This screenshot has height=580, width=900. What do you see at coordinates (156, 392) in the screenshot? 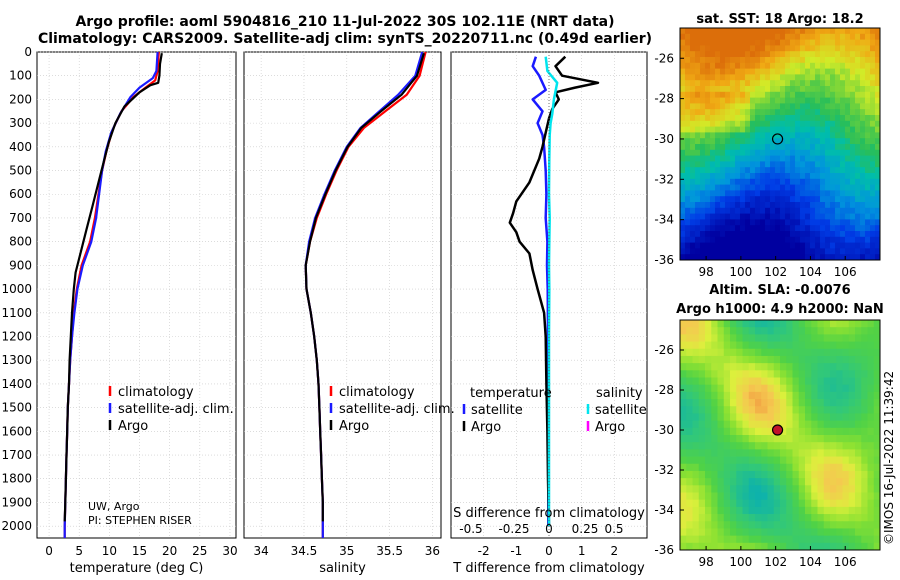
I see `legend-label: climatology` at bounding box center [156, 392].